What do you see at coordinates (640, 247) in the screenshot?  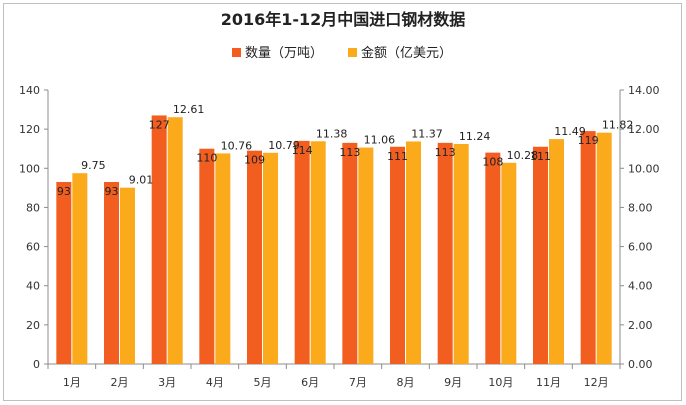 I see `y-right-tick-label: 6.00` at bounding box center [640, 247].